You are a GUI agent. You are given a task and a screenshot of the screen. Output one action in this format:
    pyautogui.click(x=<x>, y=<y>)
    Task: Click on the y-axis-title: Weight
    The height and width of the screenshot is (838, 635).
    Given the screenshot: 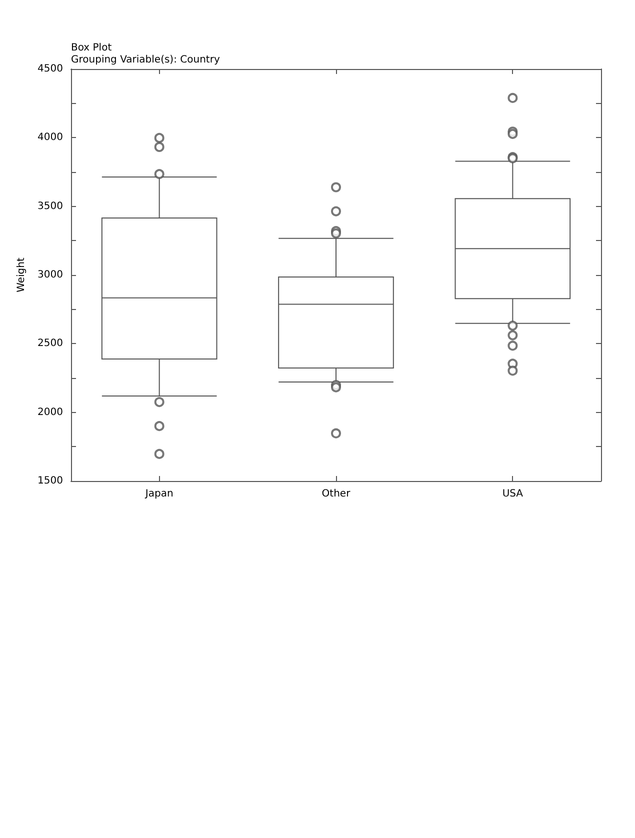 What is the action you would take?
    pyautogui.click(x=22, y=275)
    